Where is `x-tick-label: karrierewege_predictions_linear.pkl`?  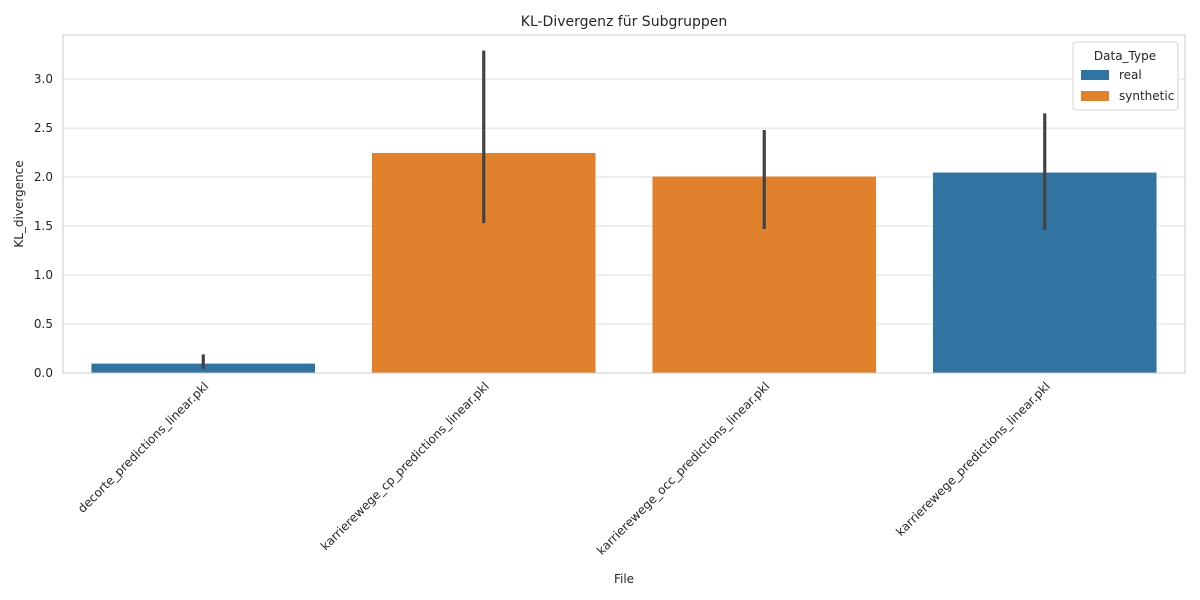 x-tick-label: karrierewege_predictions_linear.pkl is located at coordinates (973, 459).